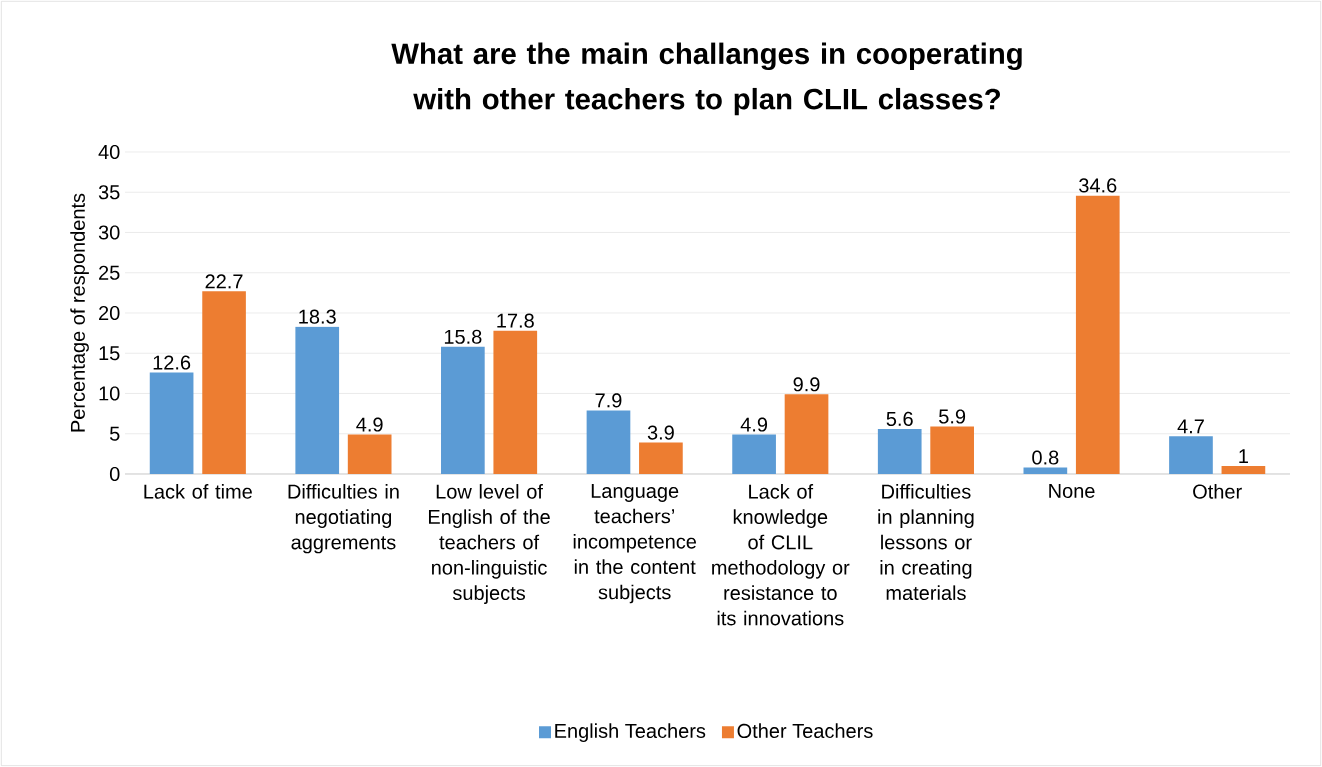 The height and width of the screenshot is (767, 1322). What do you see at coordinates (660, 432) in the screenshot?
I see `data-label: 3.9` at bounding box center [660, 432].